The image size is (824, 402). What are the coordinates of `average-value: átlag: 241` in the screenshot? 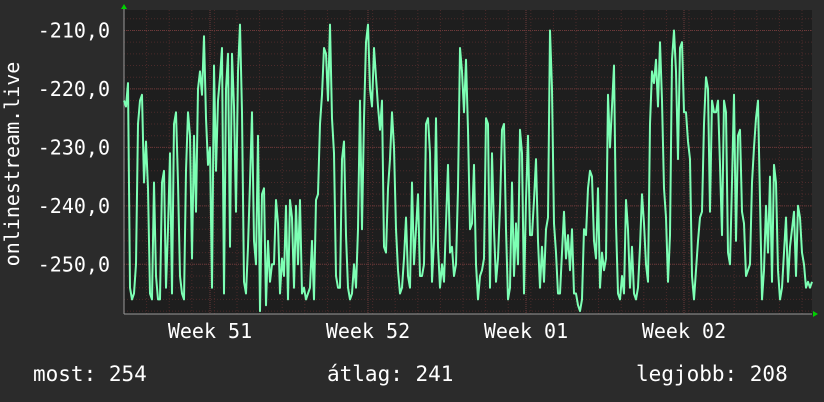 It's located at (390, 374).